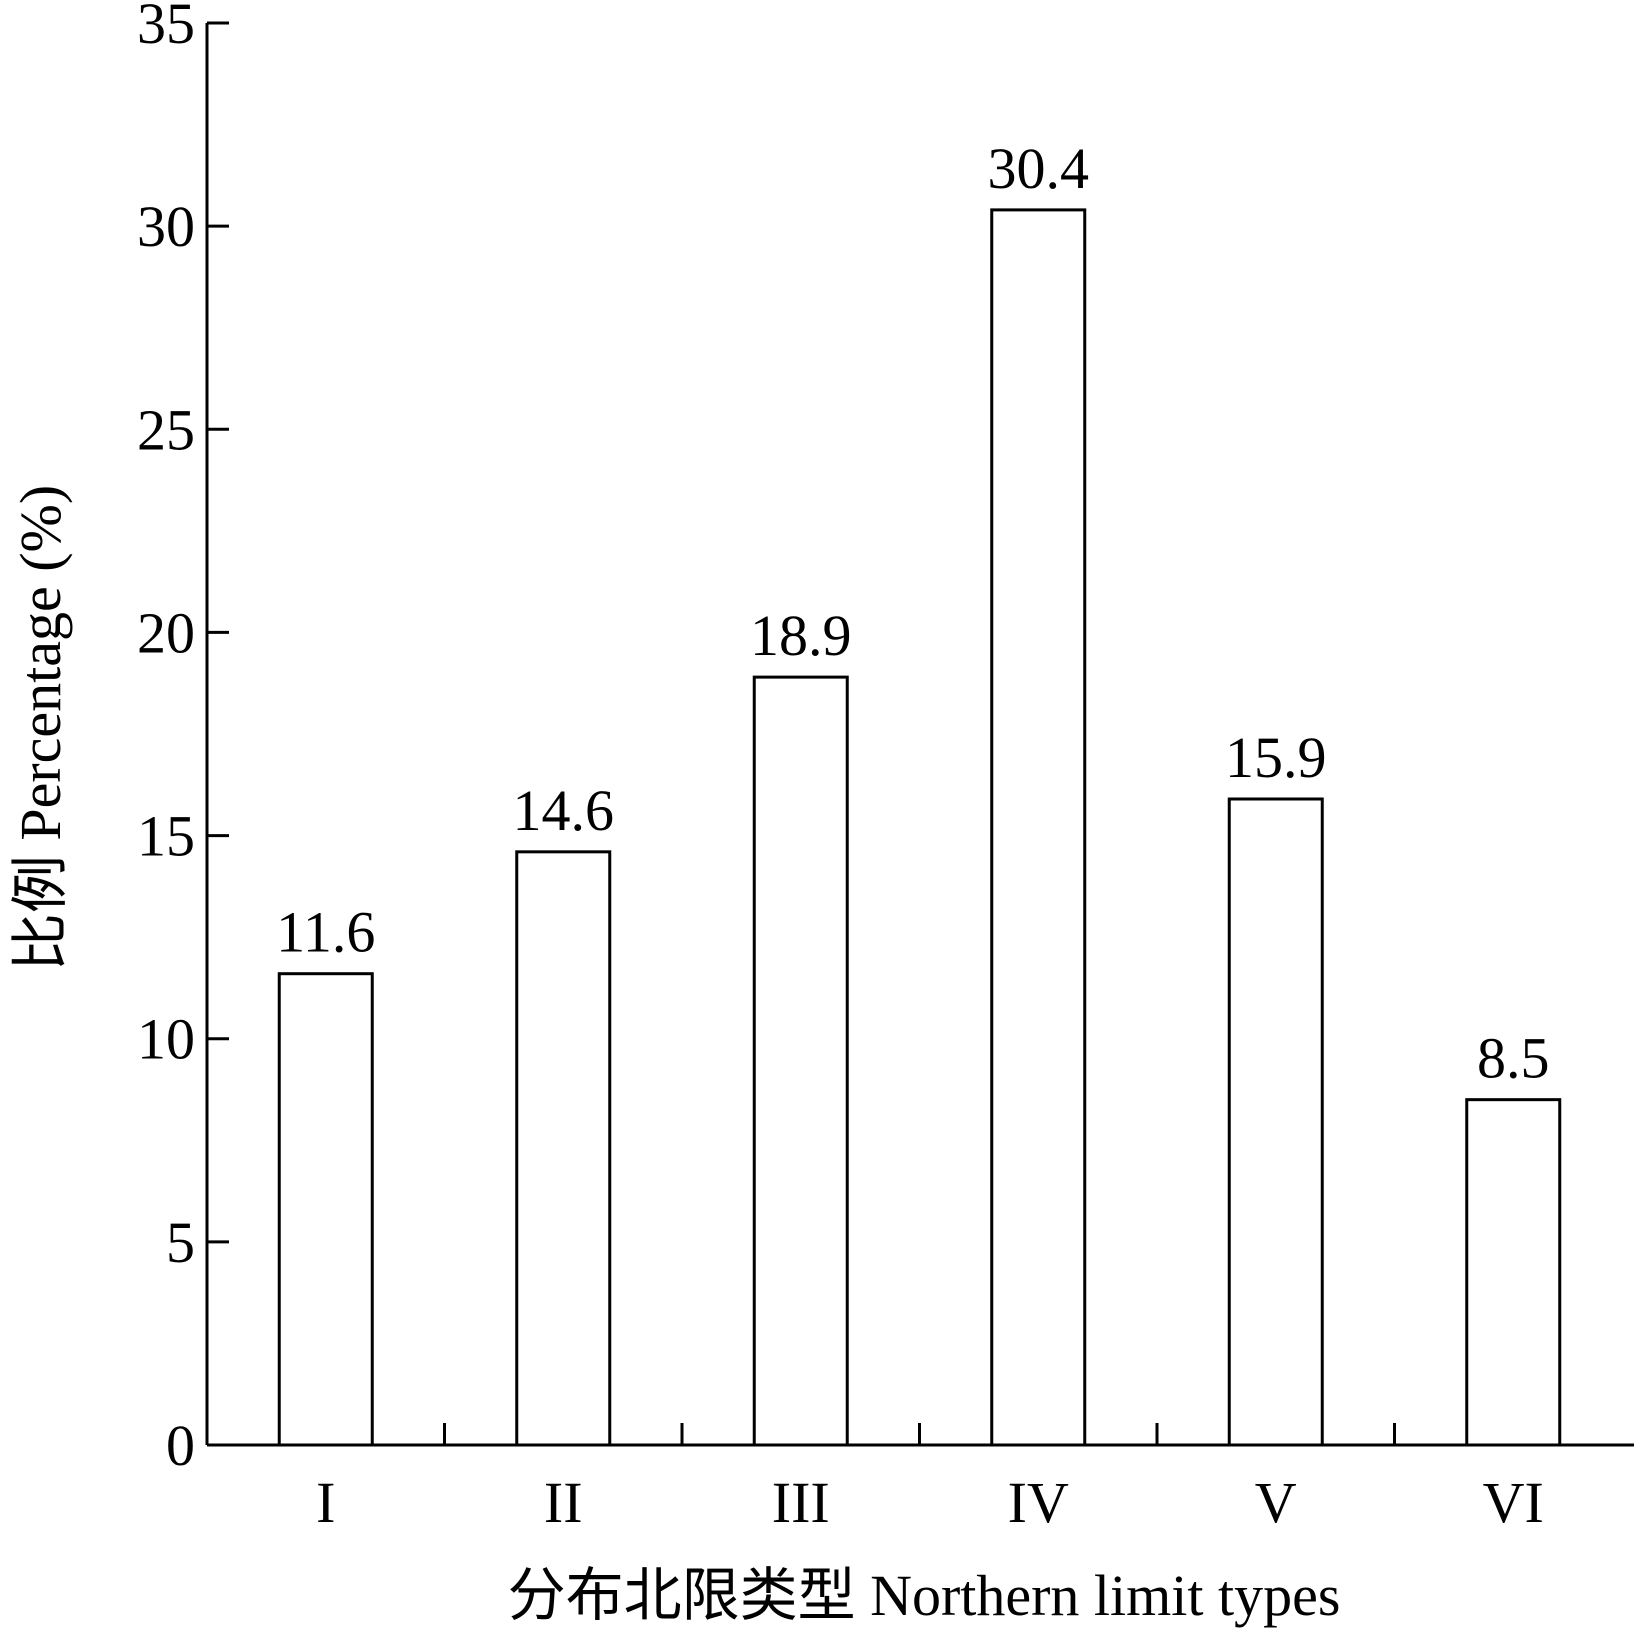 The height and width of the screenshot is (1633, 1634). I want to click on y-tick-label: 5, so click(180, 1242).